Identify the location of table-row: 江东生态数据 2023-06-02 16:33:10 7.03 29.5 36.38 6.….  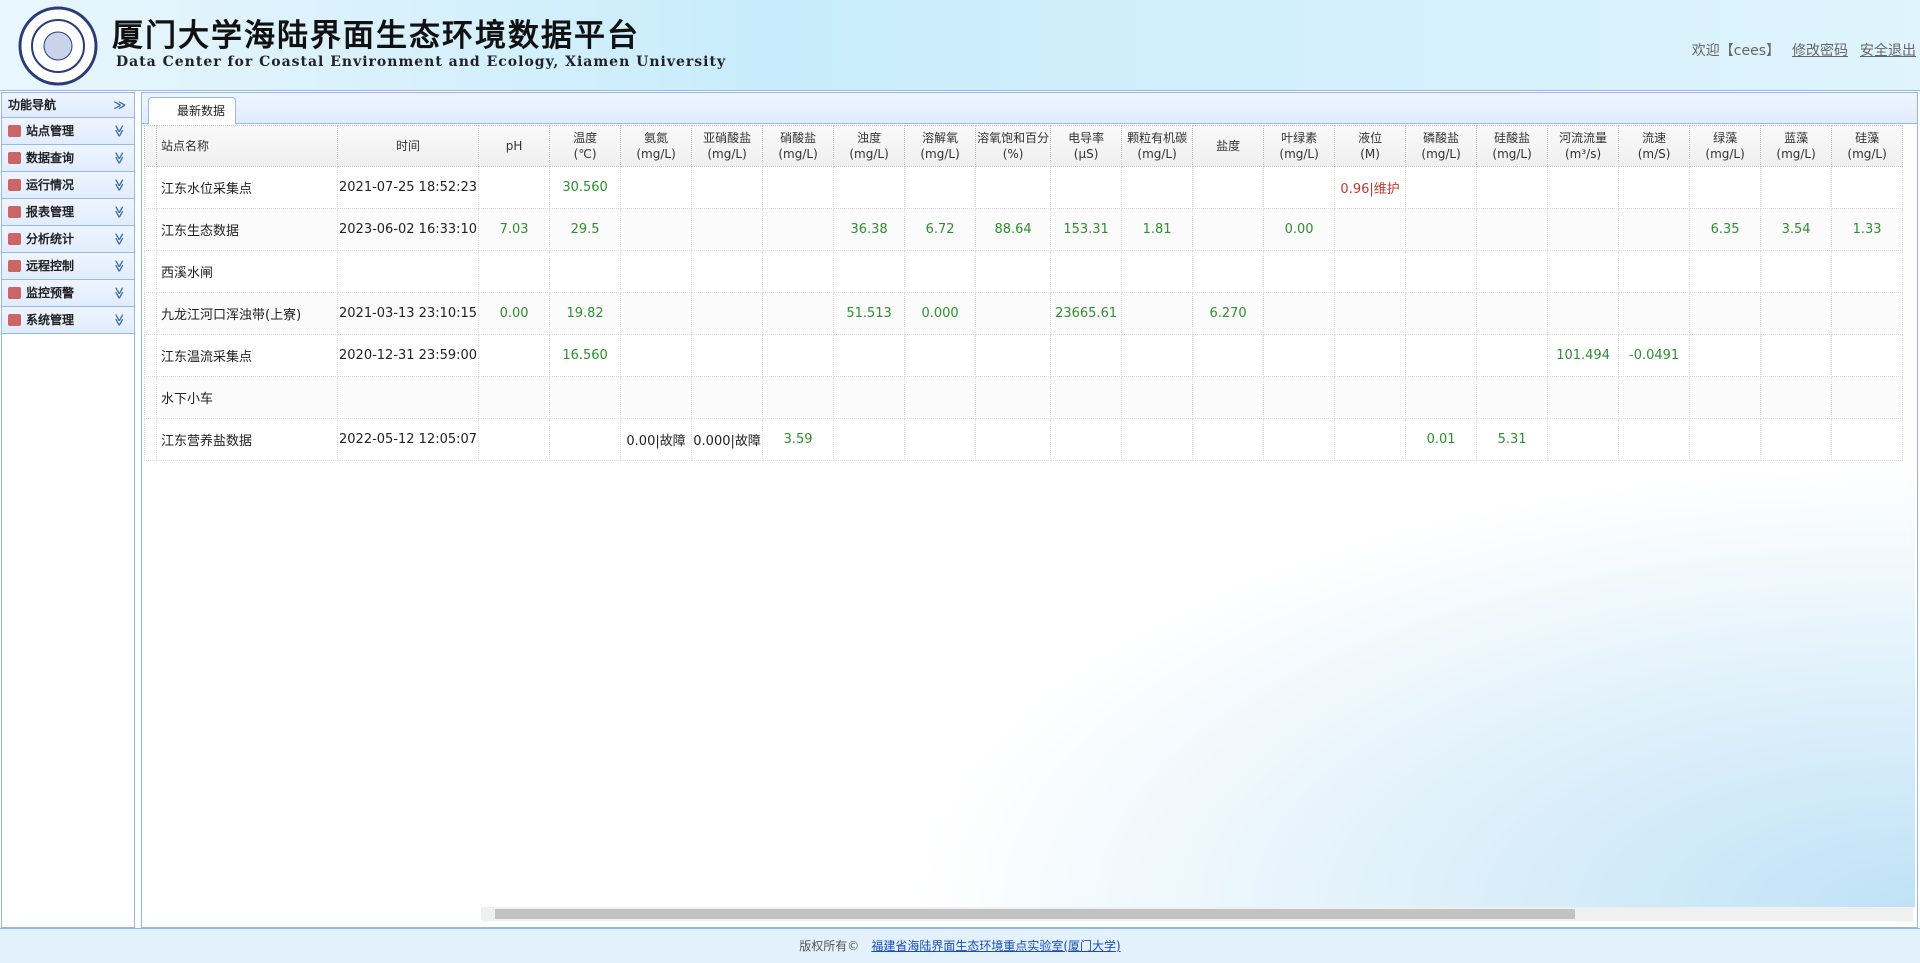
(1024, 229).